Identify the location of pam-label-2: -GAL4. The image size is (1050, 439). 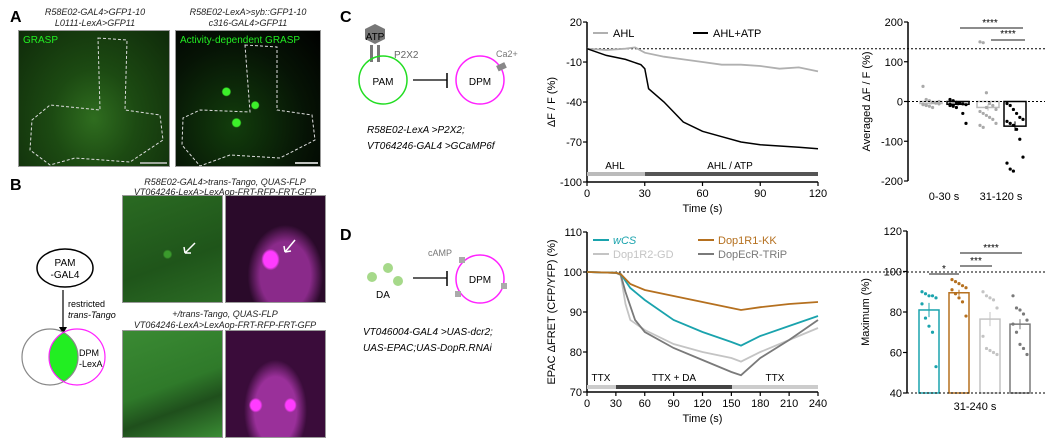
(65, 275).